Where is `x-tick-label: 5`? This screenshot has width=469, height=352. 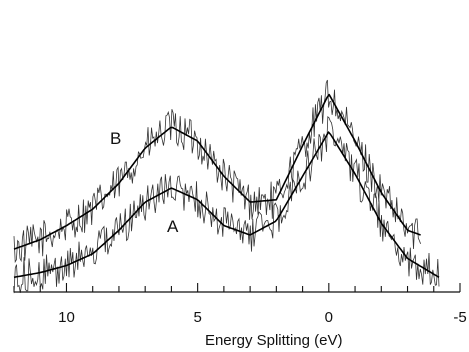
x-tick-label: 5 is located at coordinates (197, 317).